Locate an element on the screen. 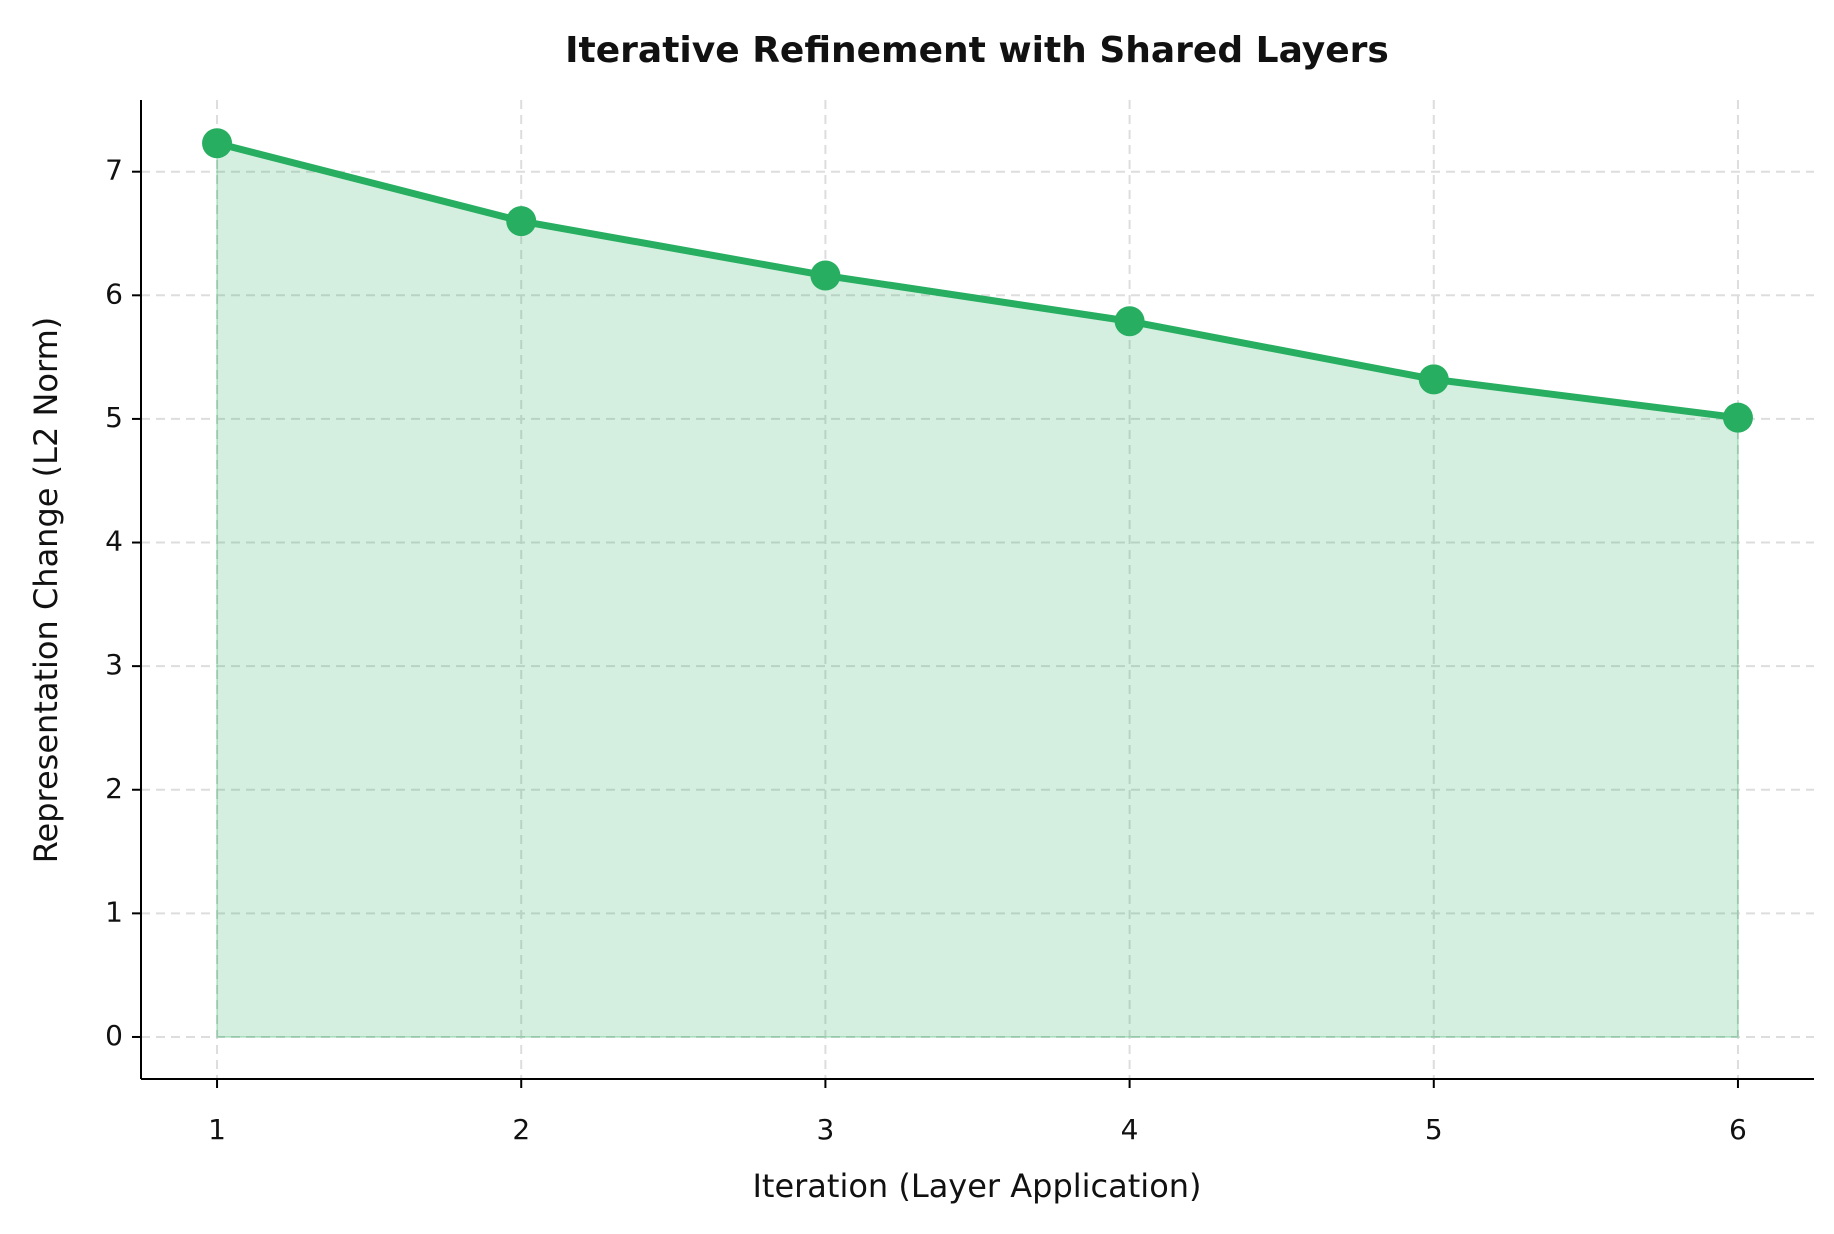 This screenshot has height=1234, width=1834. y-tick-label: 2 is located at coordinates (114, 788).